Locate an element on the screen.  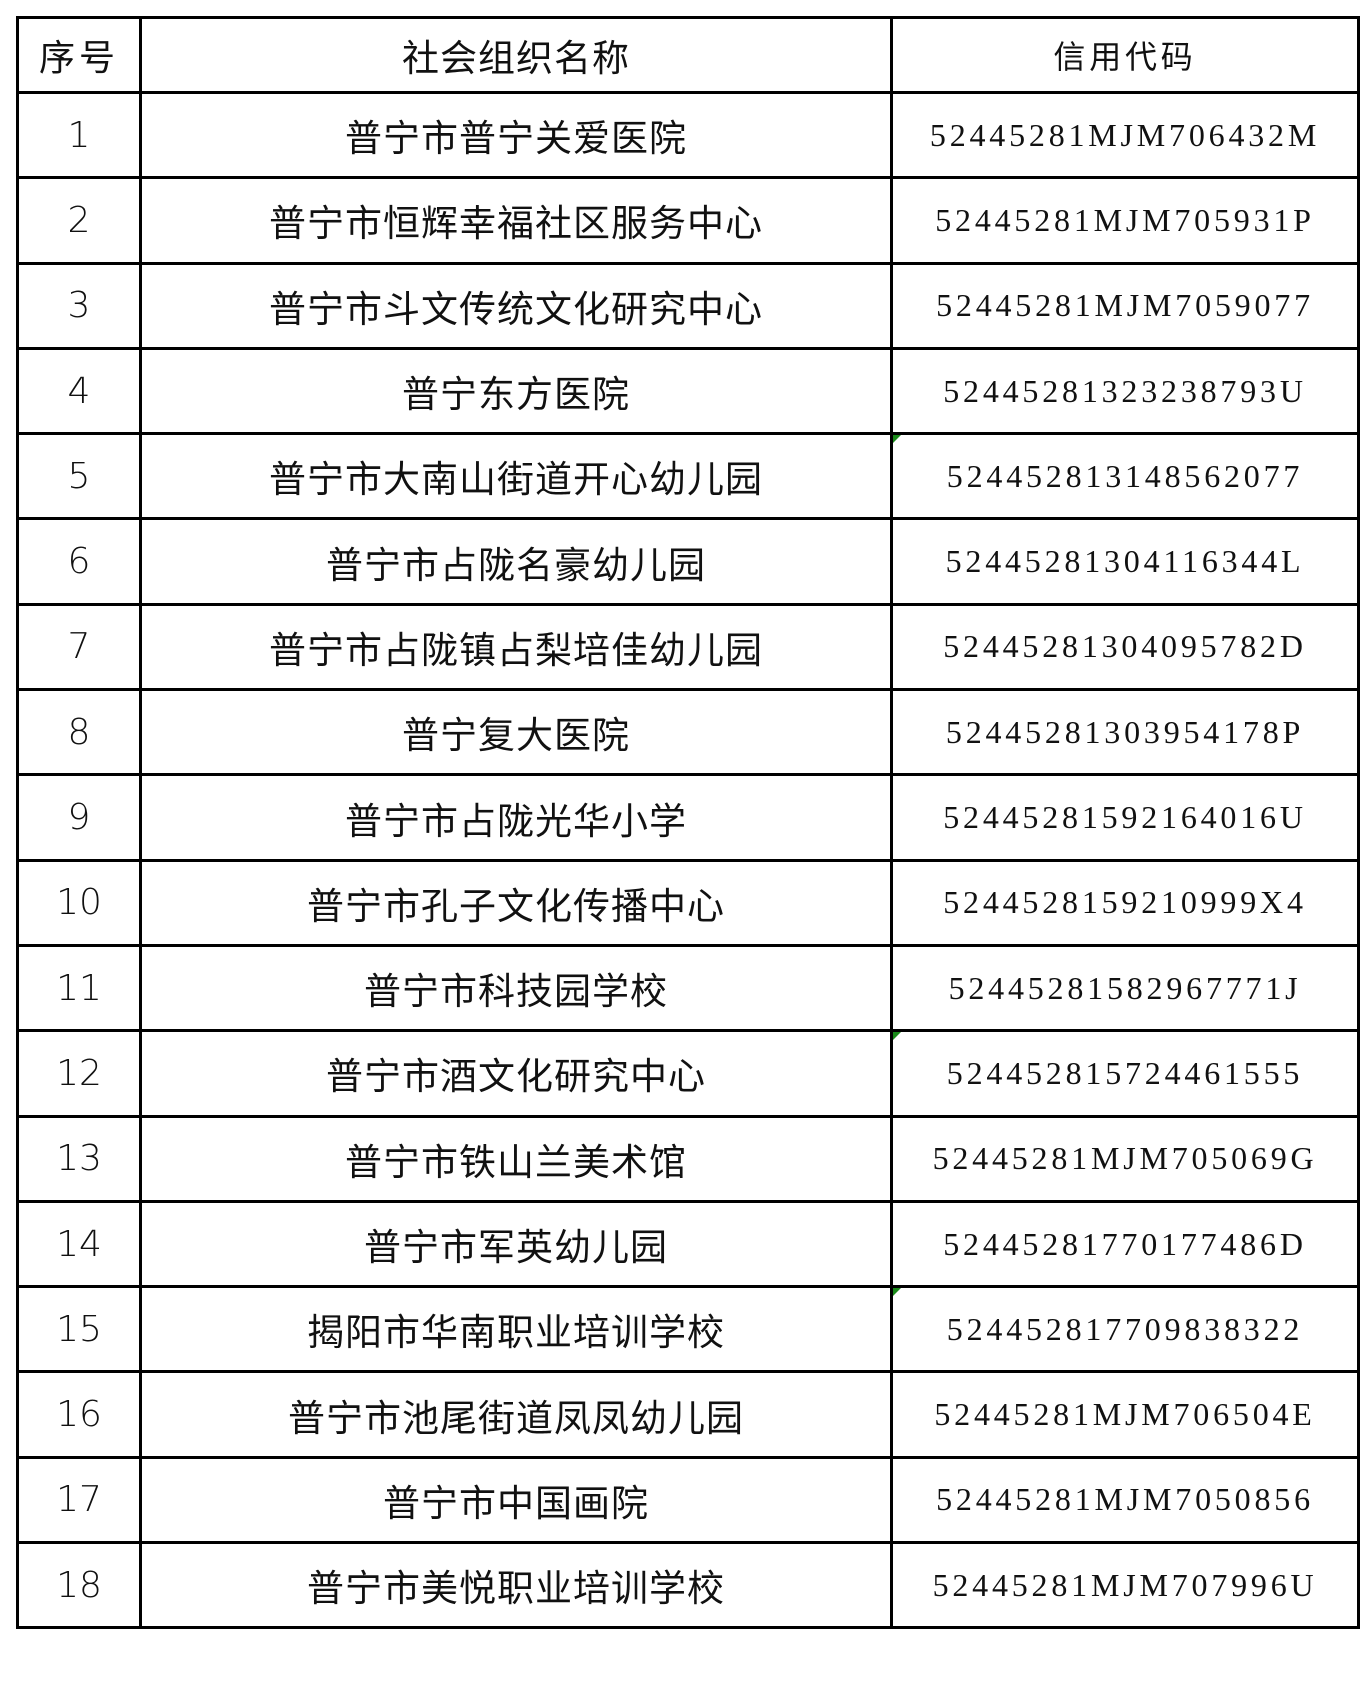
table-row: 13 普宁市铁山兰美术馆 52445281MJM705069G is located at coordinates (688, 1158).